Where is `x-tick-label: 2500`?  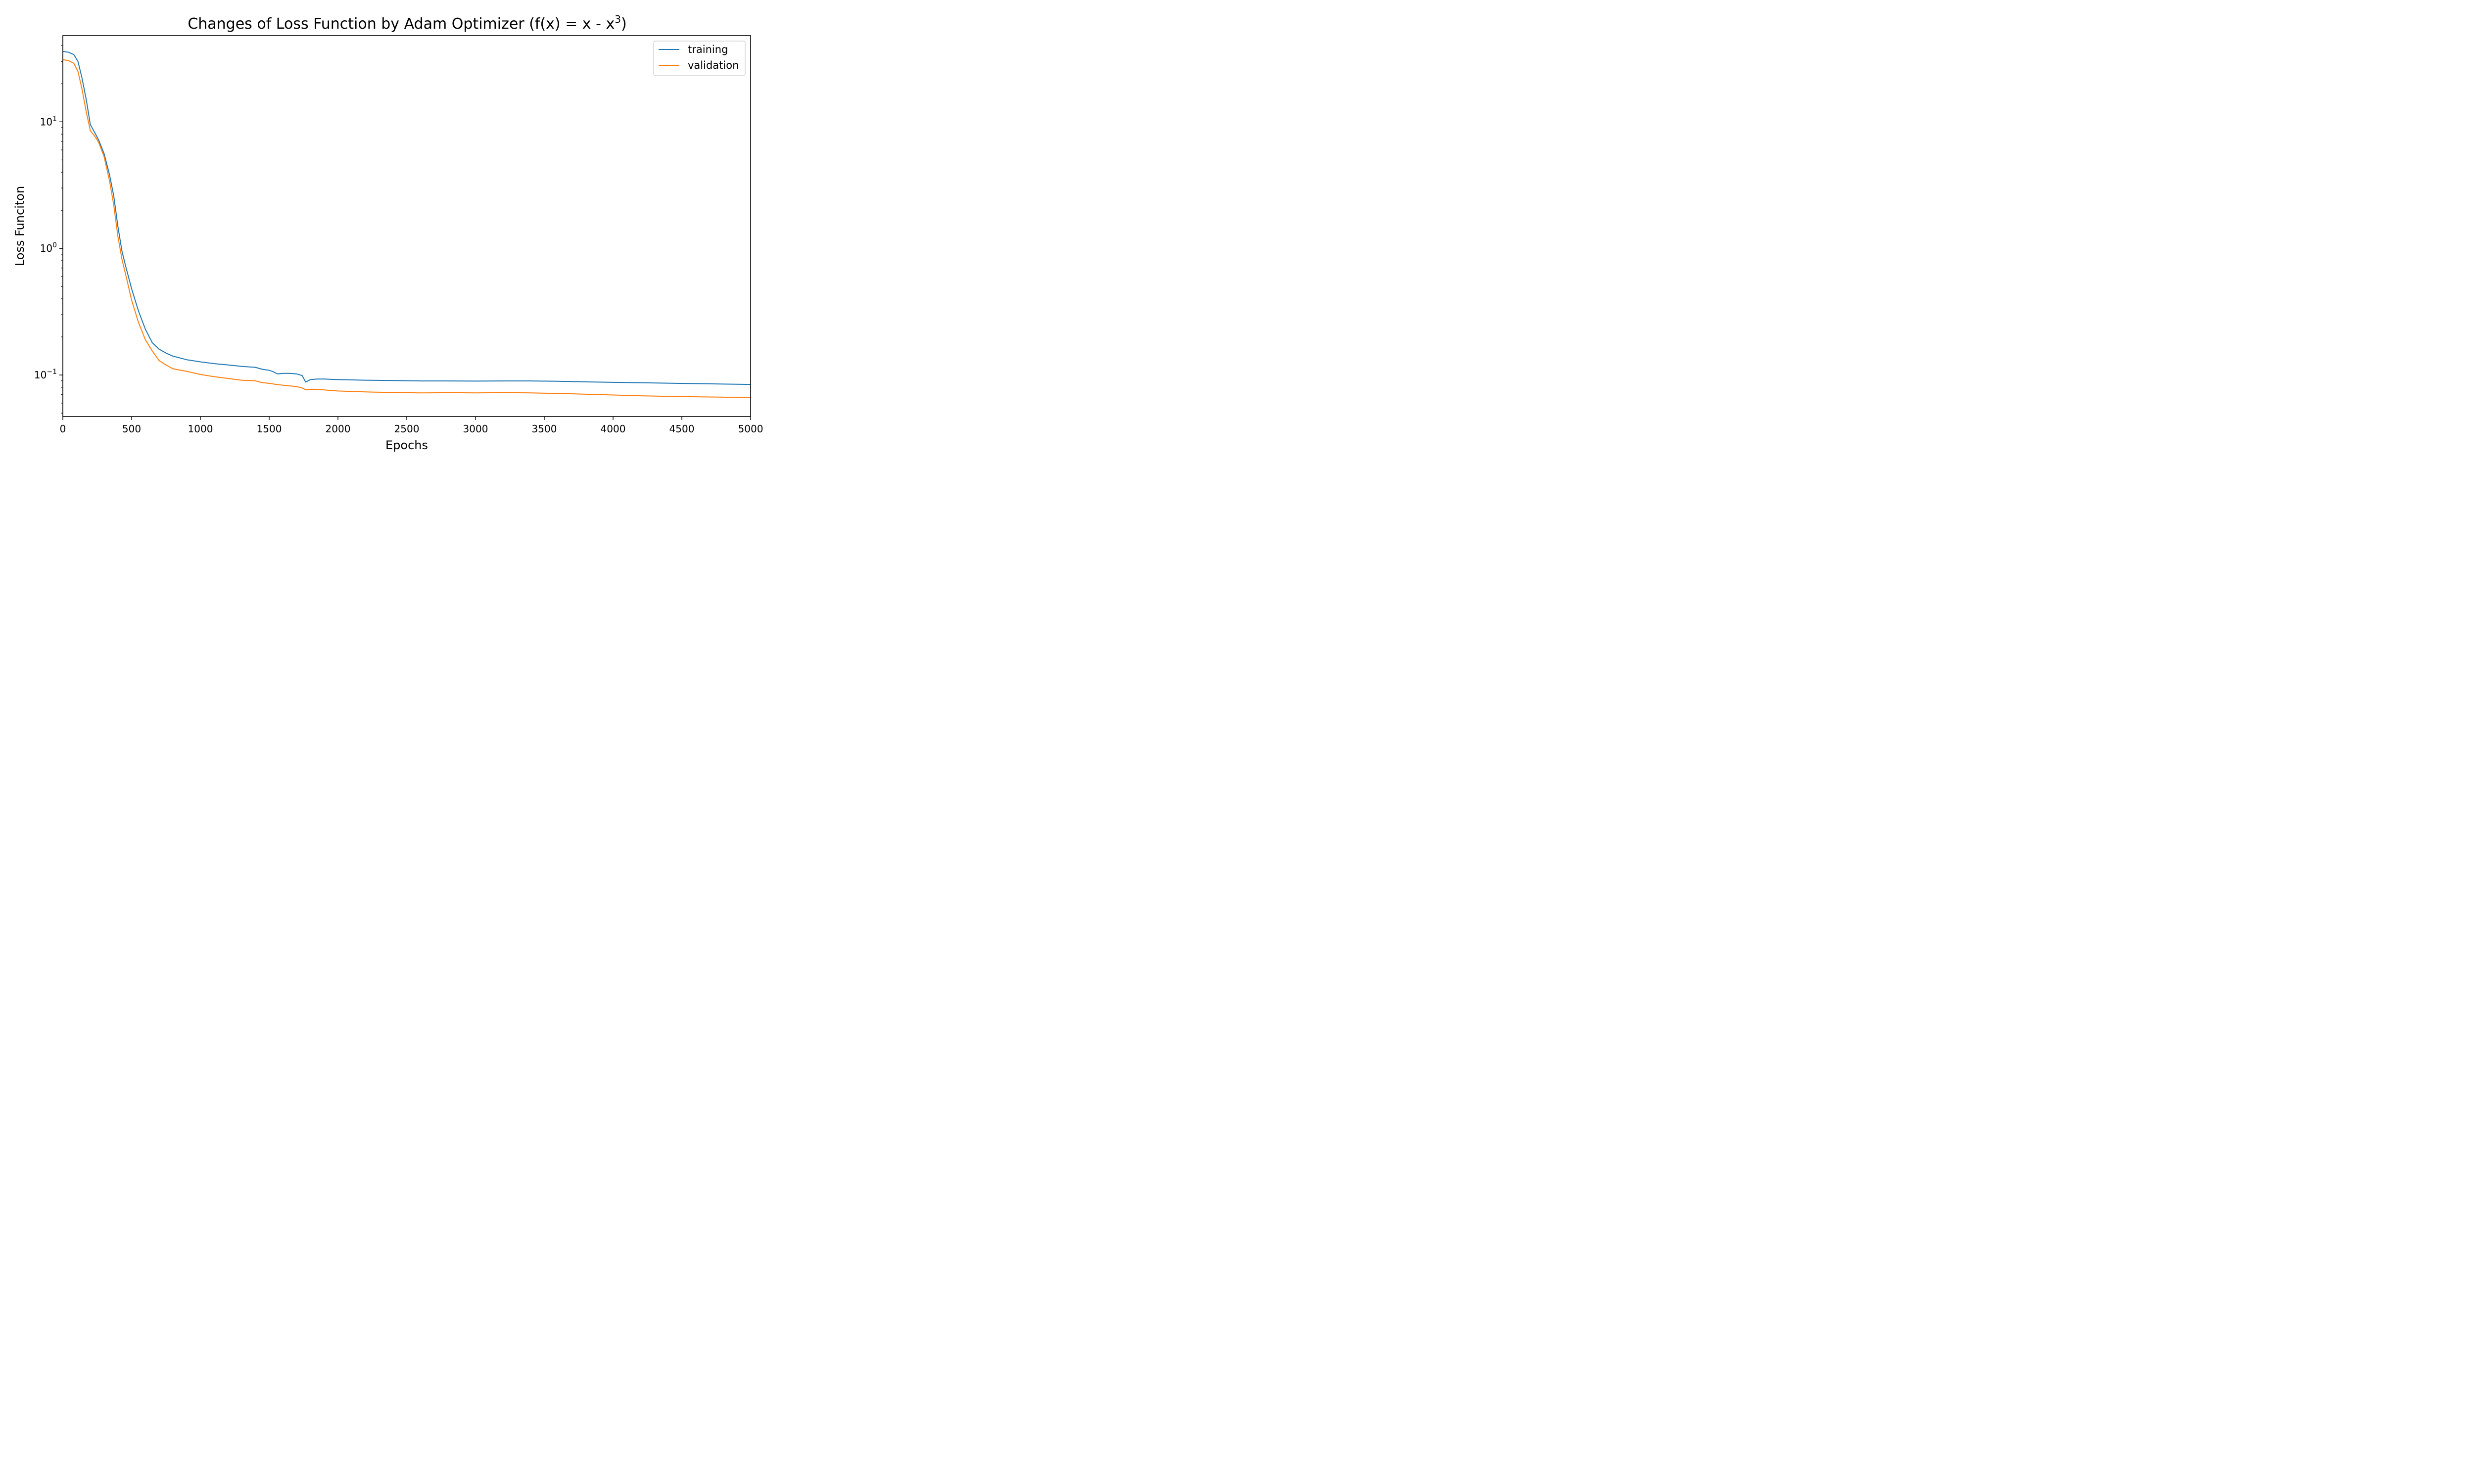 x-tick-label: 2500 is located at coordinates (407, 429).